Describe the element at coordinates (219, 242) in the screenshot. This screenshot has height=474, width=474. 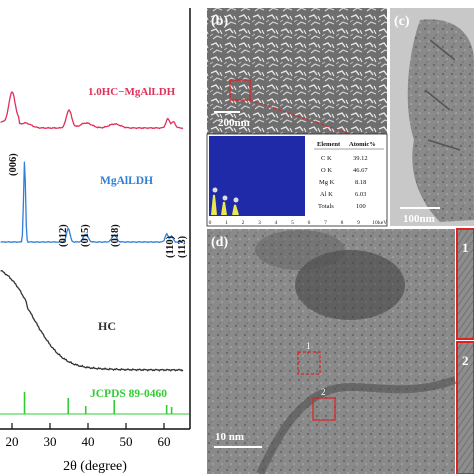
I see `panel-tag-d: (d)` at that location.